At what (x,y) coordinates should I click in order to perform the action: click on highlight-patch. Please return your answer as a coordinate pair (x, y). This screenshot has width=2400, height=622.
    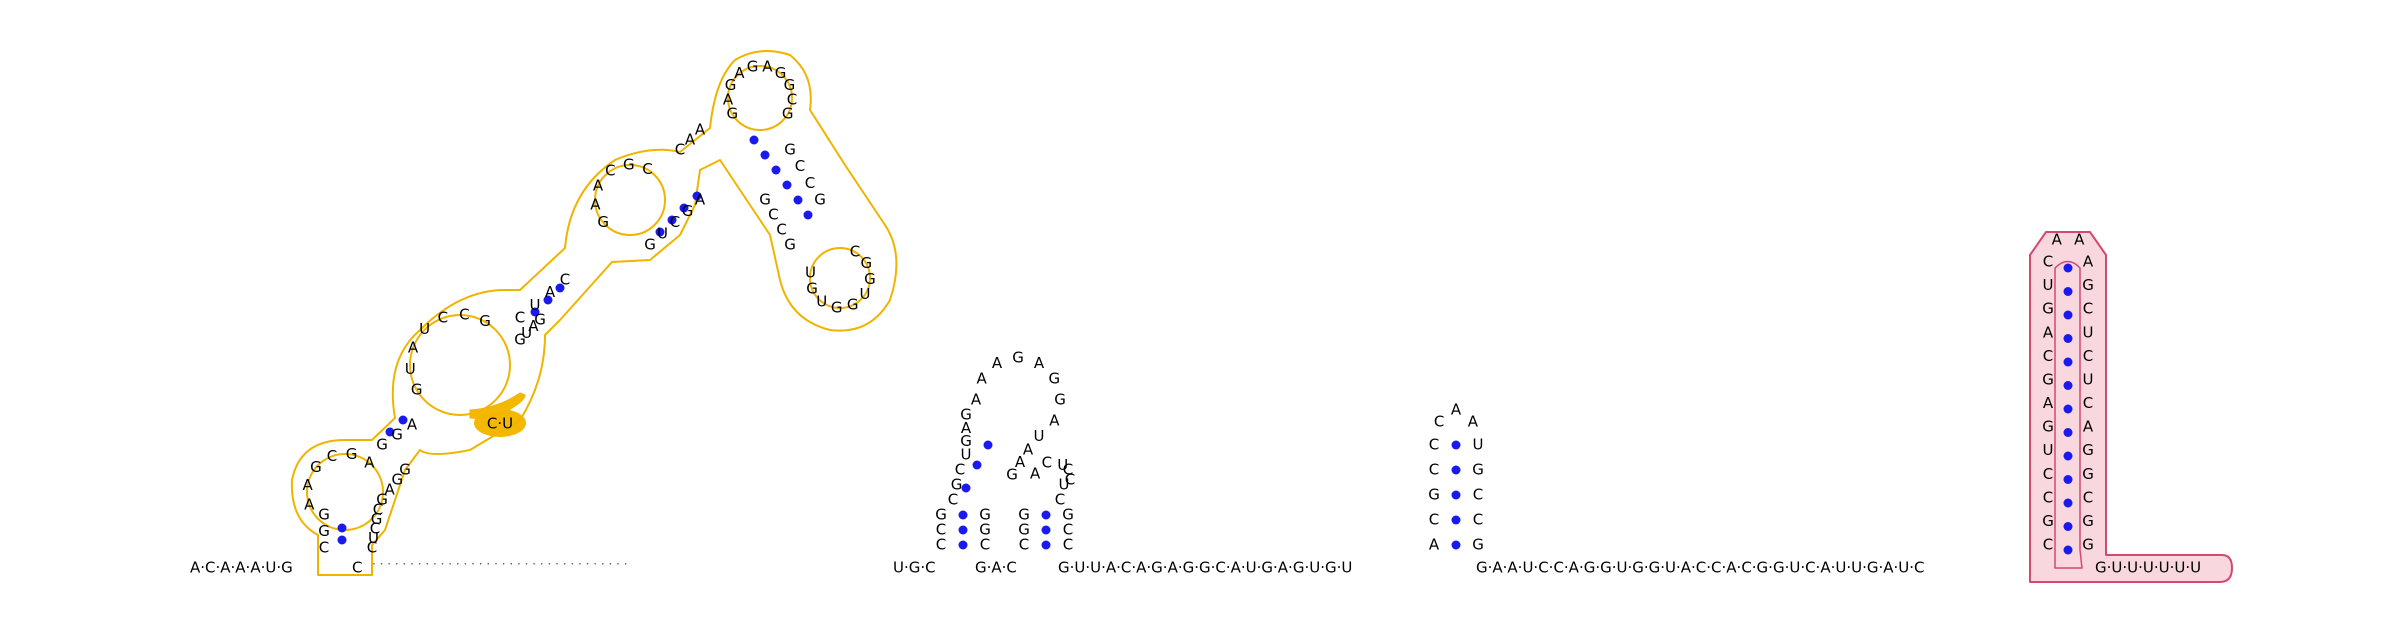
    Looking at the image, I should click on (497, 405).